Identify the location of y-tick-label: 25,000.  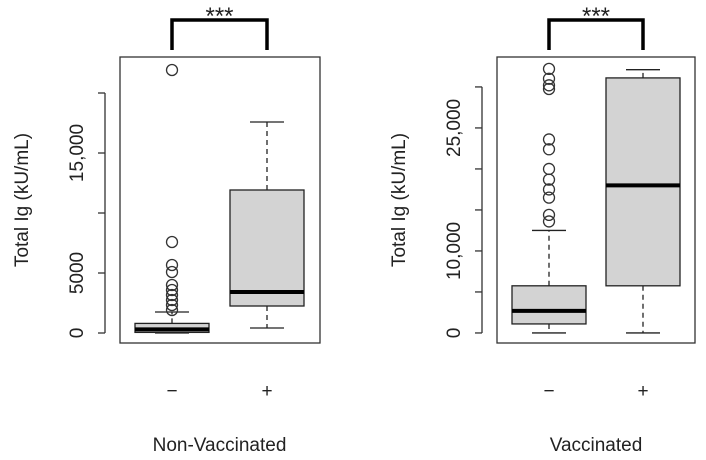
(454, 128).